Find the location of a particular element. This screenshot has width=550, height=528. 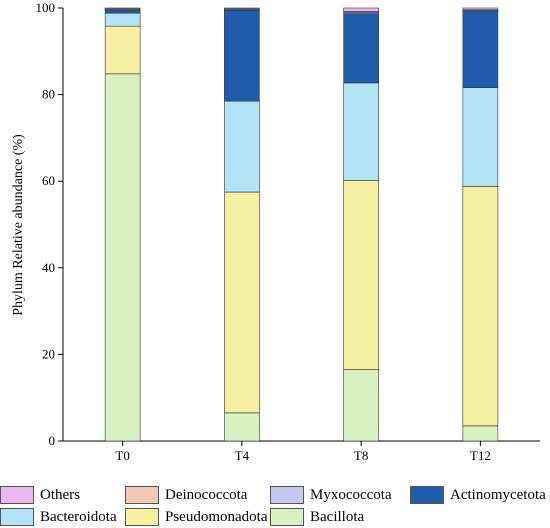

legend-item-pseudomonadota: Pseudomonadota is located at coordinates (196, 517).